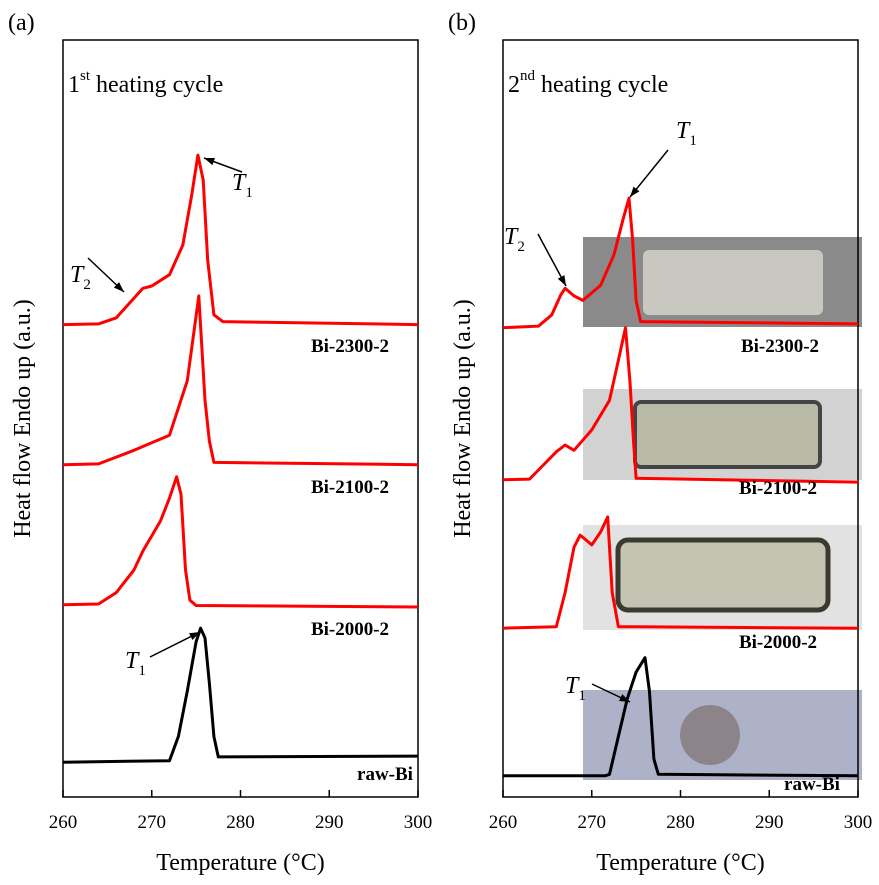  What do you see at coordinates (514, 85) in the screenshot?
I see `subtitle-text: 2` at bounding box center [514, 85].